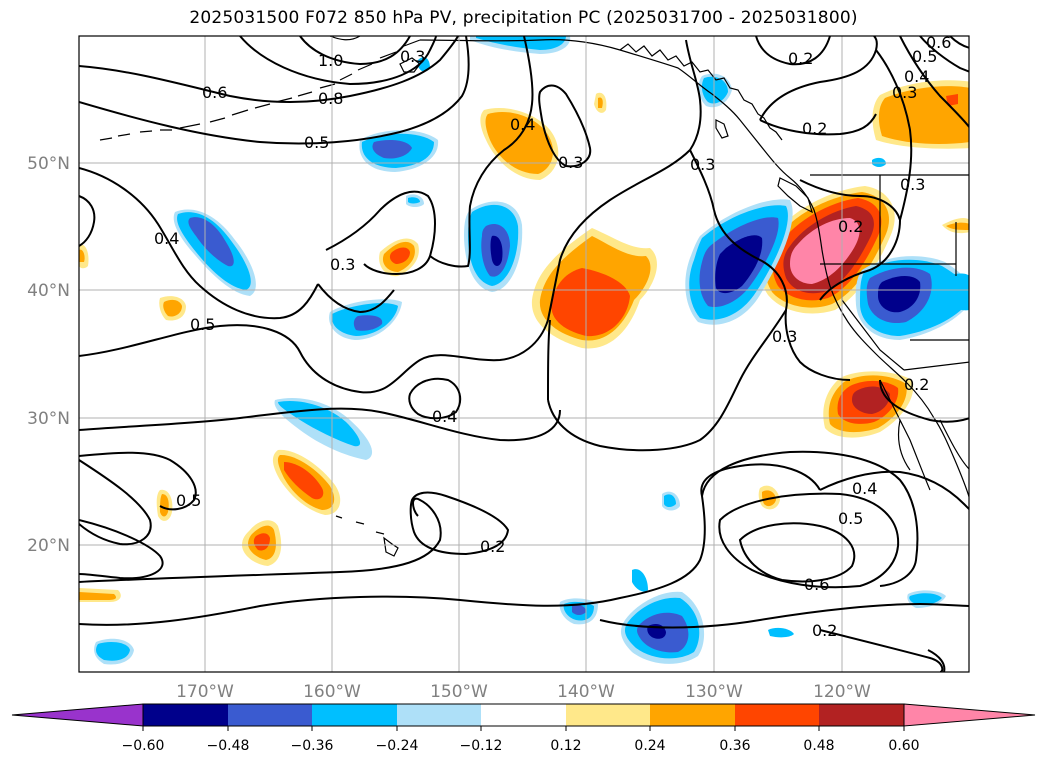 The width and height of the screenshot is (1047, 765). I want to click on colorbar-tick-label: −0.36, so click(312, 746).